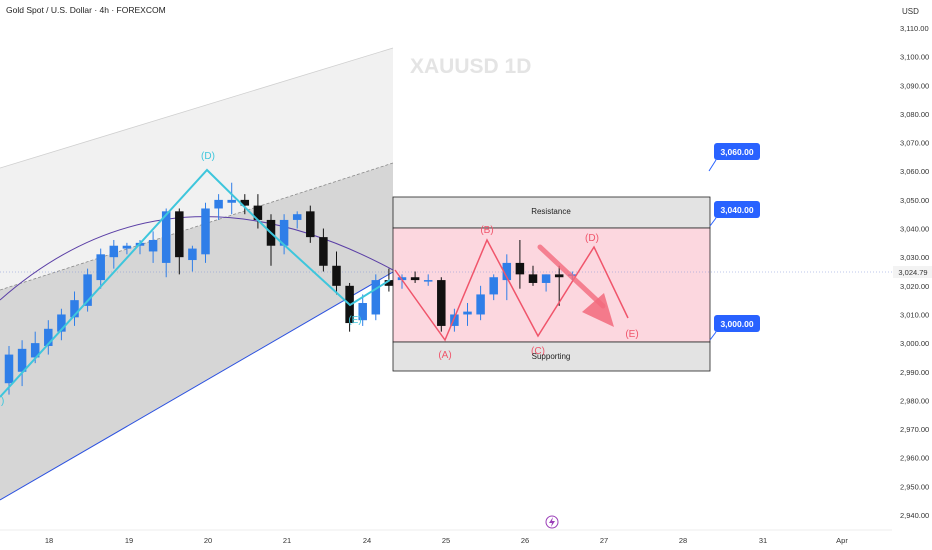 The image size is (932, 550). What do you see at coordinates (914, 57) in the screenshot?
I see `y-tick-label: 3,100.00` at bounding box center [914, 57].